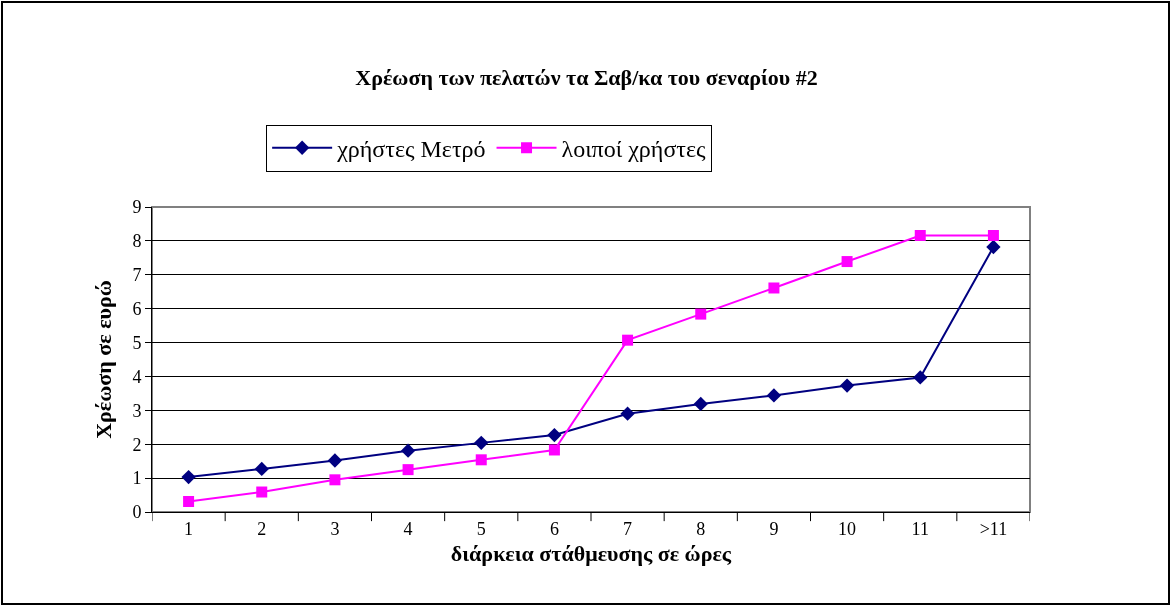 The image size is (1173, 608). I want to click on chart-title: Χρέωση των πελατών τα Σαβ/κα του σεναρίου #2, so click(586, 78).